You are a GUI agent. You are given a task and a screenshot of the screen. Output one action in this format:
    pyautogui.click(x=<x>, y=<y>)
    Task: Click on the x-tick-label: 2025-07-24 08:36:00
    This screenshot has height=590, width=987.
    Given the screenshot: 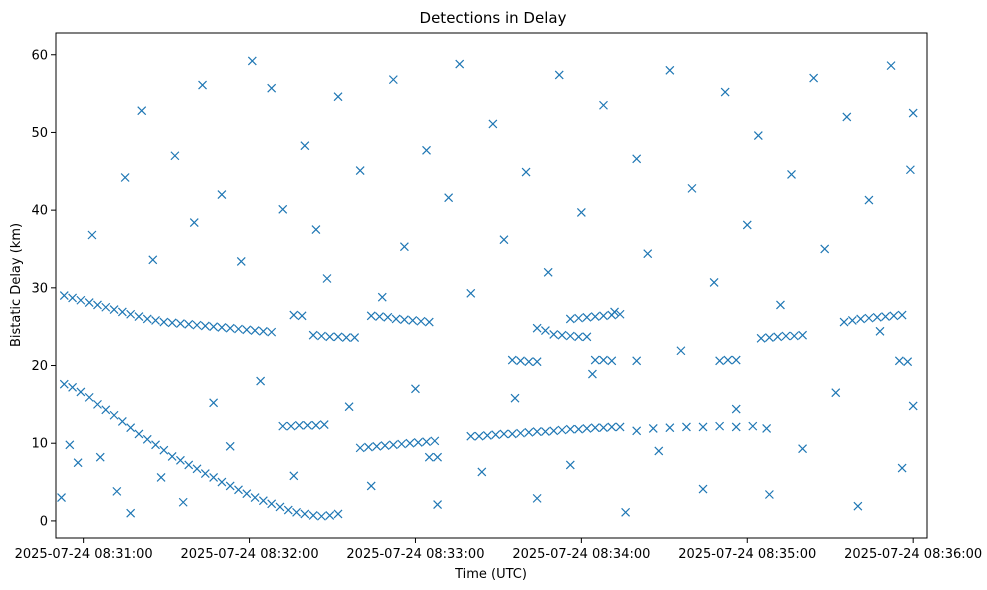 What is the action you would take?
    pyautogui.click(x=913, y=554)
    